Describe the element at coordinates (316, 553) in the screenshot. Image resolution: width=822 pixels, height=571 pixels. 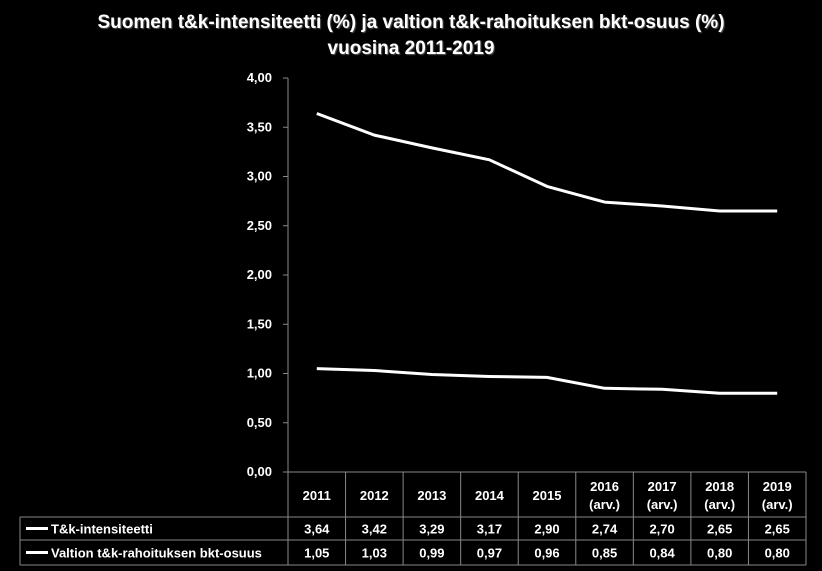
I see `data-label: 1,05` at that location.